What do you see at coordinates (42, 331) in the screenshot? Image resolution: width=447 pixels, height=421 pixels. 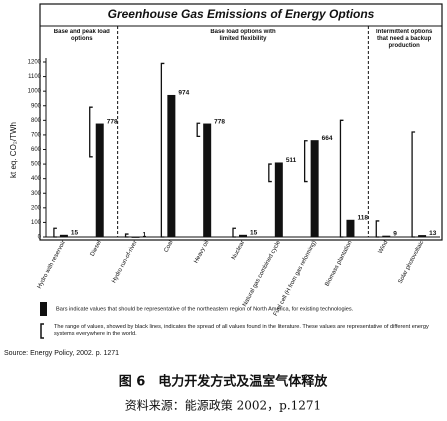 I see `legend-range-icon` at bounding box center [42, 331].